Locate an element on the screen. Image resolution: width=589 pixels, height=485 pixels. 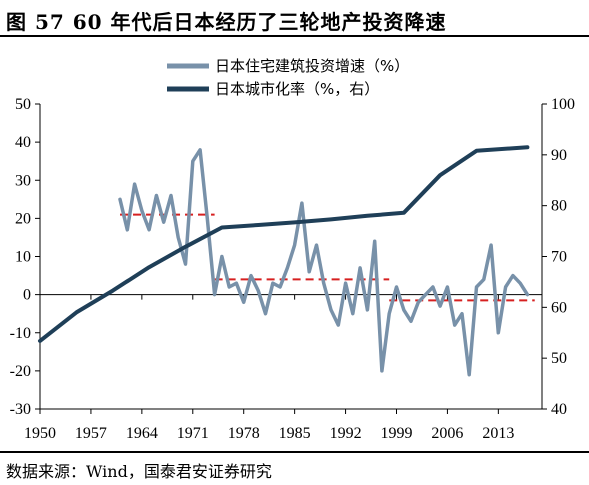
y-left-tick-label: 30 is located at coordinates (23, 180).